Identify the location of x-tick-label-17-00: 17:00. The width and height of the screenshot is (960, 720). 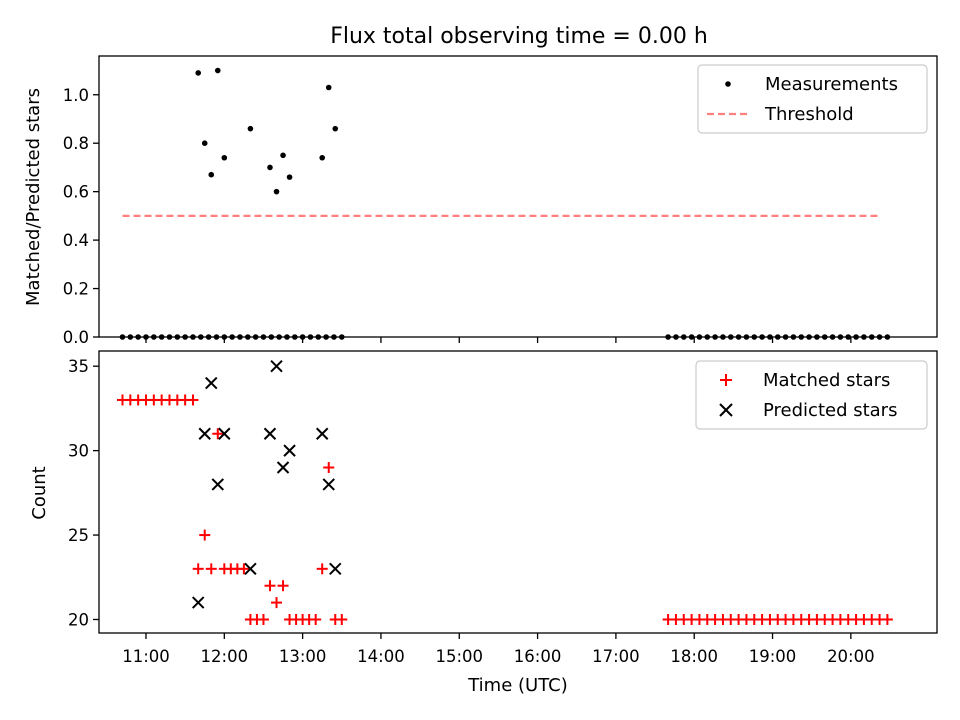
(616, 656).